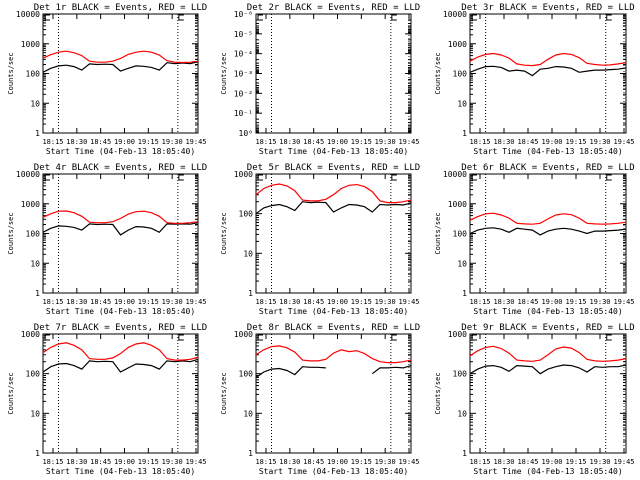 Image resolution: width=640 pixels, height=480 pixels. Describe the element at coordinates (333, 328) in the screenshot. I see `panel-title: Det 8r BLACK = Events, RED = LLD` at that location.